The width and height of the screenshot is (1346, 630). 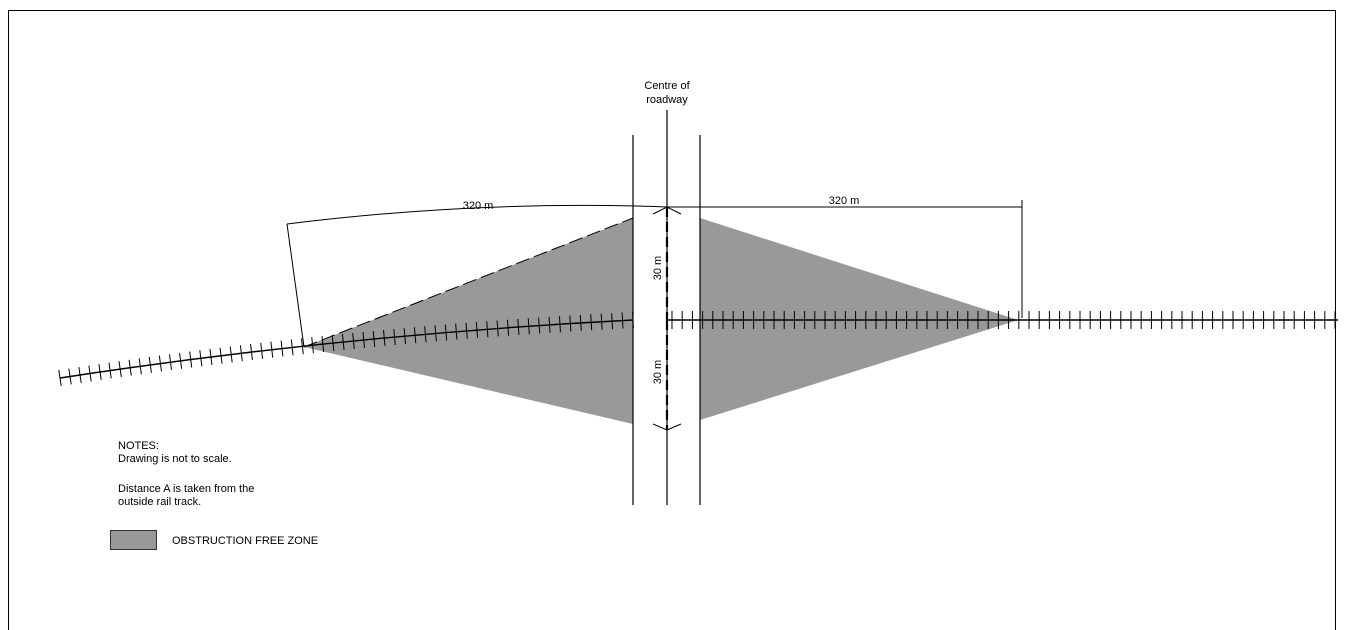 I want to click on obstruction-zone-right, so click(x=859, y=319).